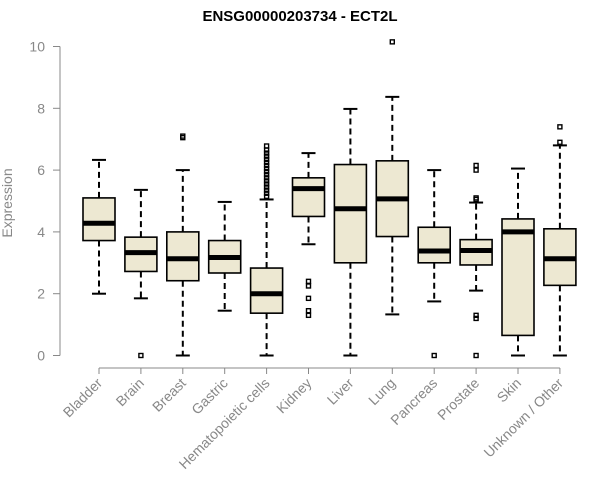 The height and width of the screenshot is (500, 600). What do you see at coordinates (41, 170) in the screenshot?
I see `y-tick-label: 6` at bounding box center [41, 170].